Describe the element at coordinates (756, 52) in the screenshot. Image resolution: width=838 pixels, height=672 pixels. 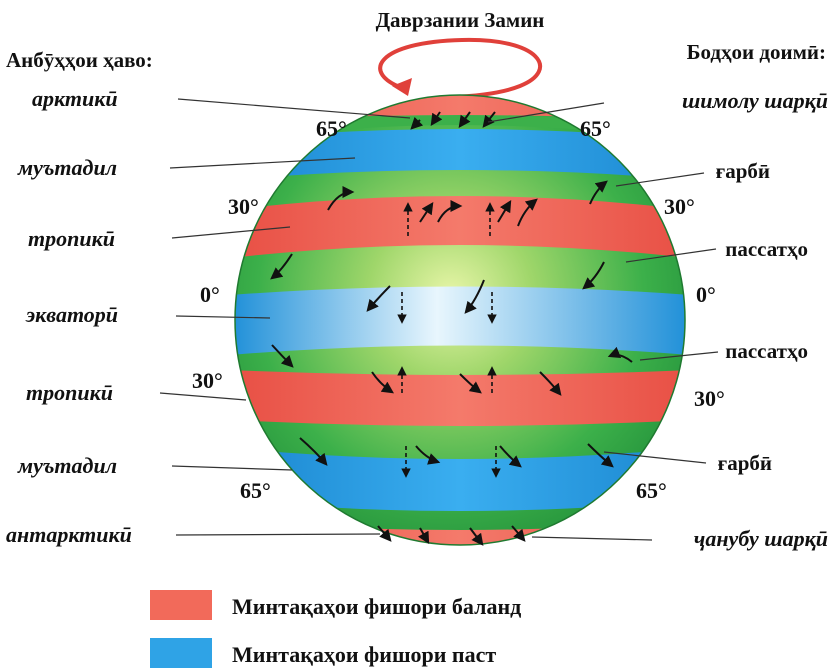
I see `permanent-winds-heading: Бодҳои доимӣ:` at that location.